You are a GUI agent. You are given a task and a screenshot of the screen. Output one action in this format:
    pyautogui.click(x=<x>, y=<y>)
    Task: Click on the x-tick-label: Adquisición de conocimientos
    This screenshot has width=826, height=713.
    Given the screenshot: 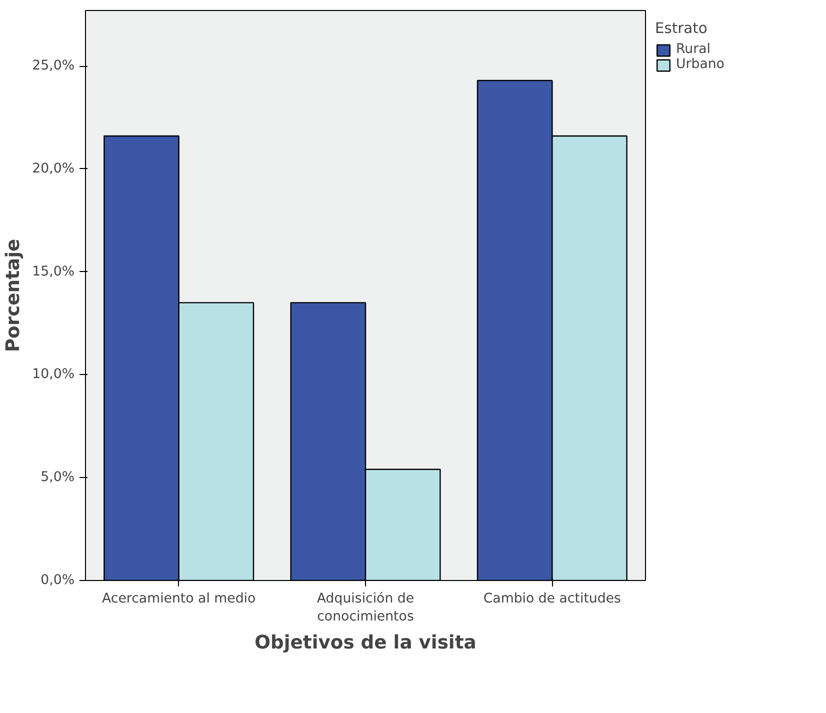 What is the action you would take?
    pyautogui.click(x=365, y=608)
    